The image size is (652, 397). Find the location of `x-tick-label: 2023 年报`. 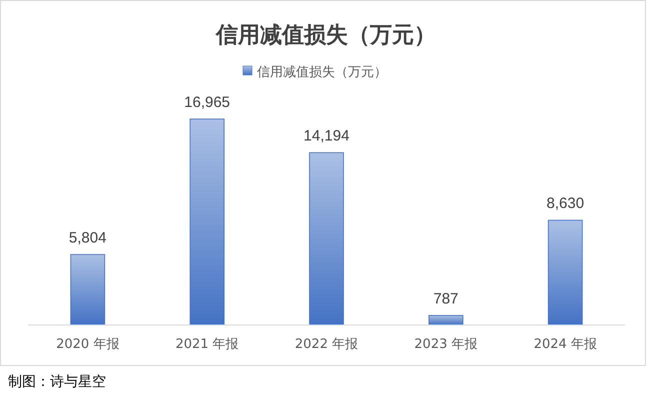

x-tick-label: 2023 年报 is located at coordinates (446, 344).